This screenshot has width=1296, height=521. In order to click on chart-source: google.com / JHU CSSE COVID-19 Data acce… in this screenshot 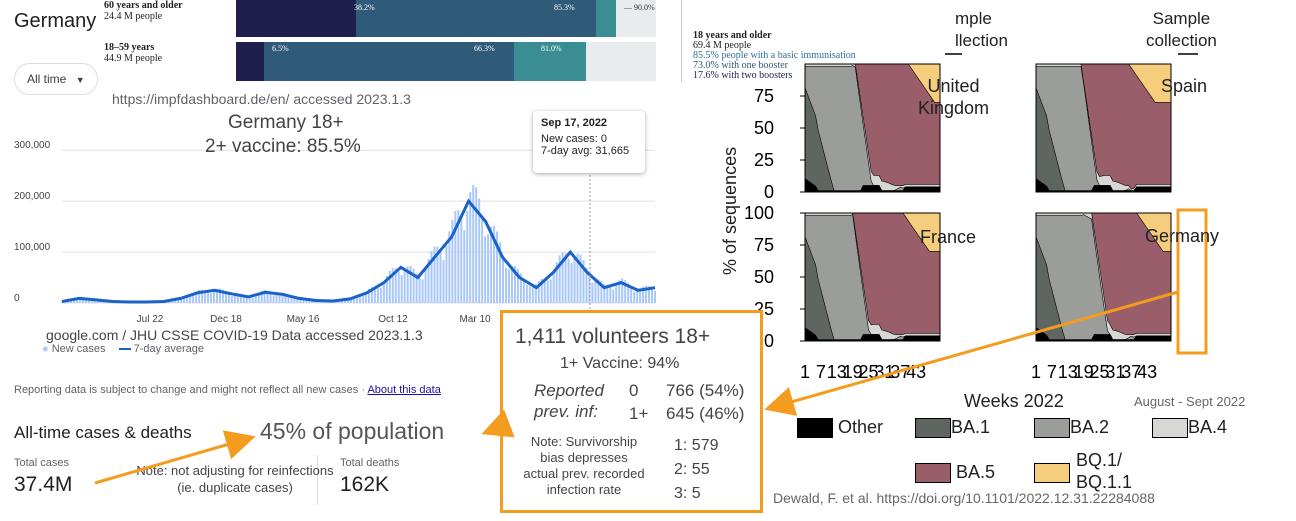, I will do `click(234, 335)`.